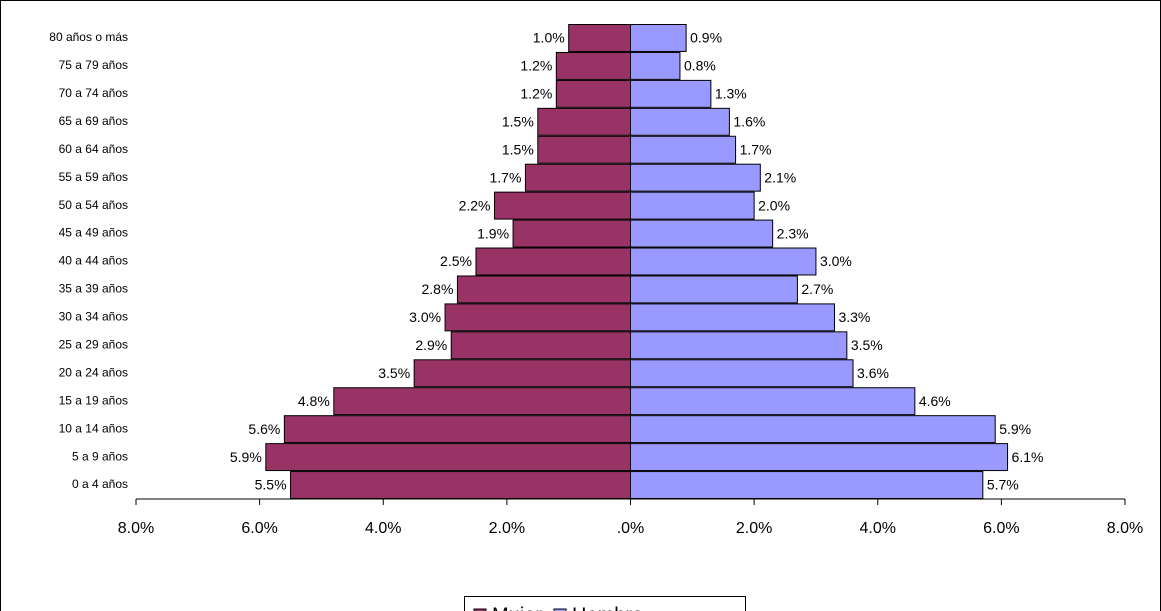 This screenshot has height=611, width=1161. What do you see at coordinates (1028, 457) in the screenshot?
I see `data-label: 6.1%` at bounding box center [1028, 457].